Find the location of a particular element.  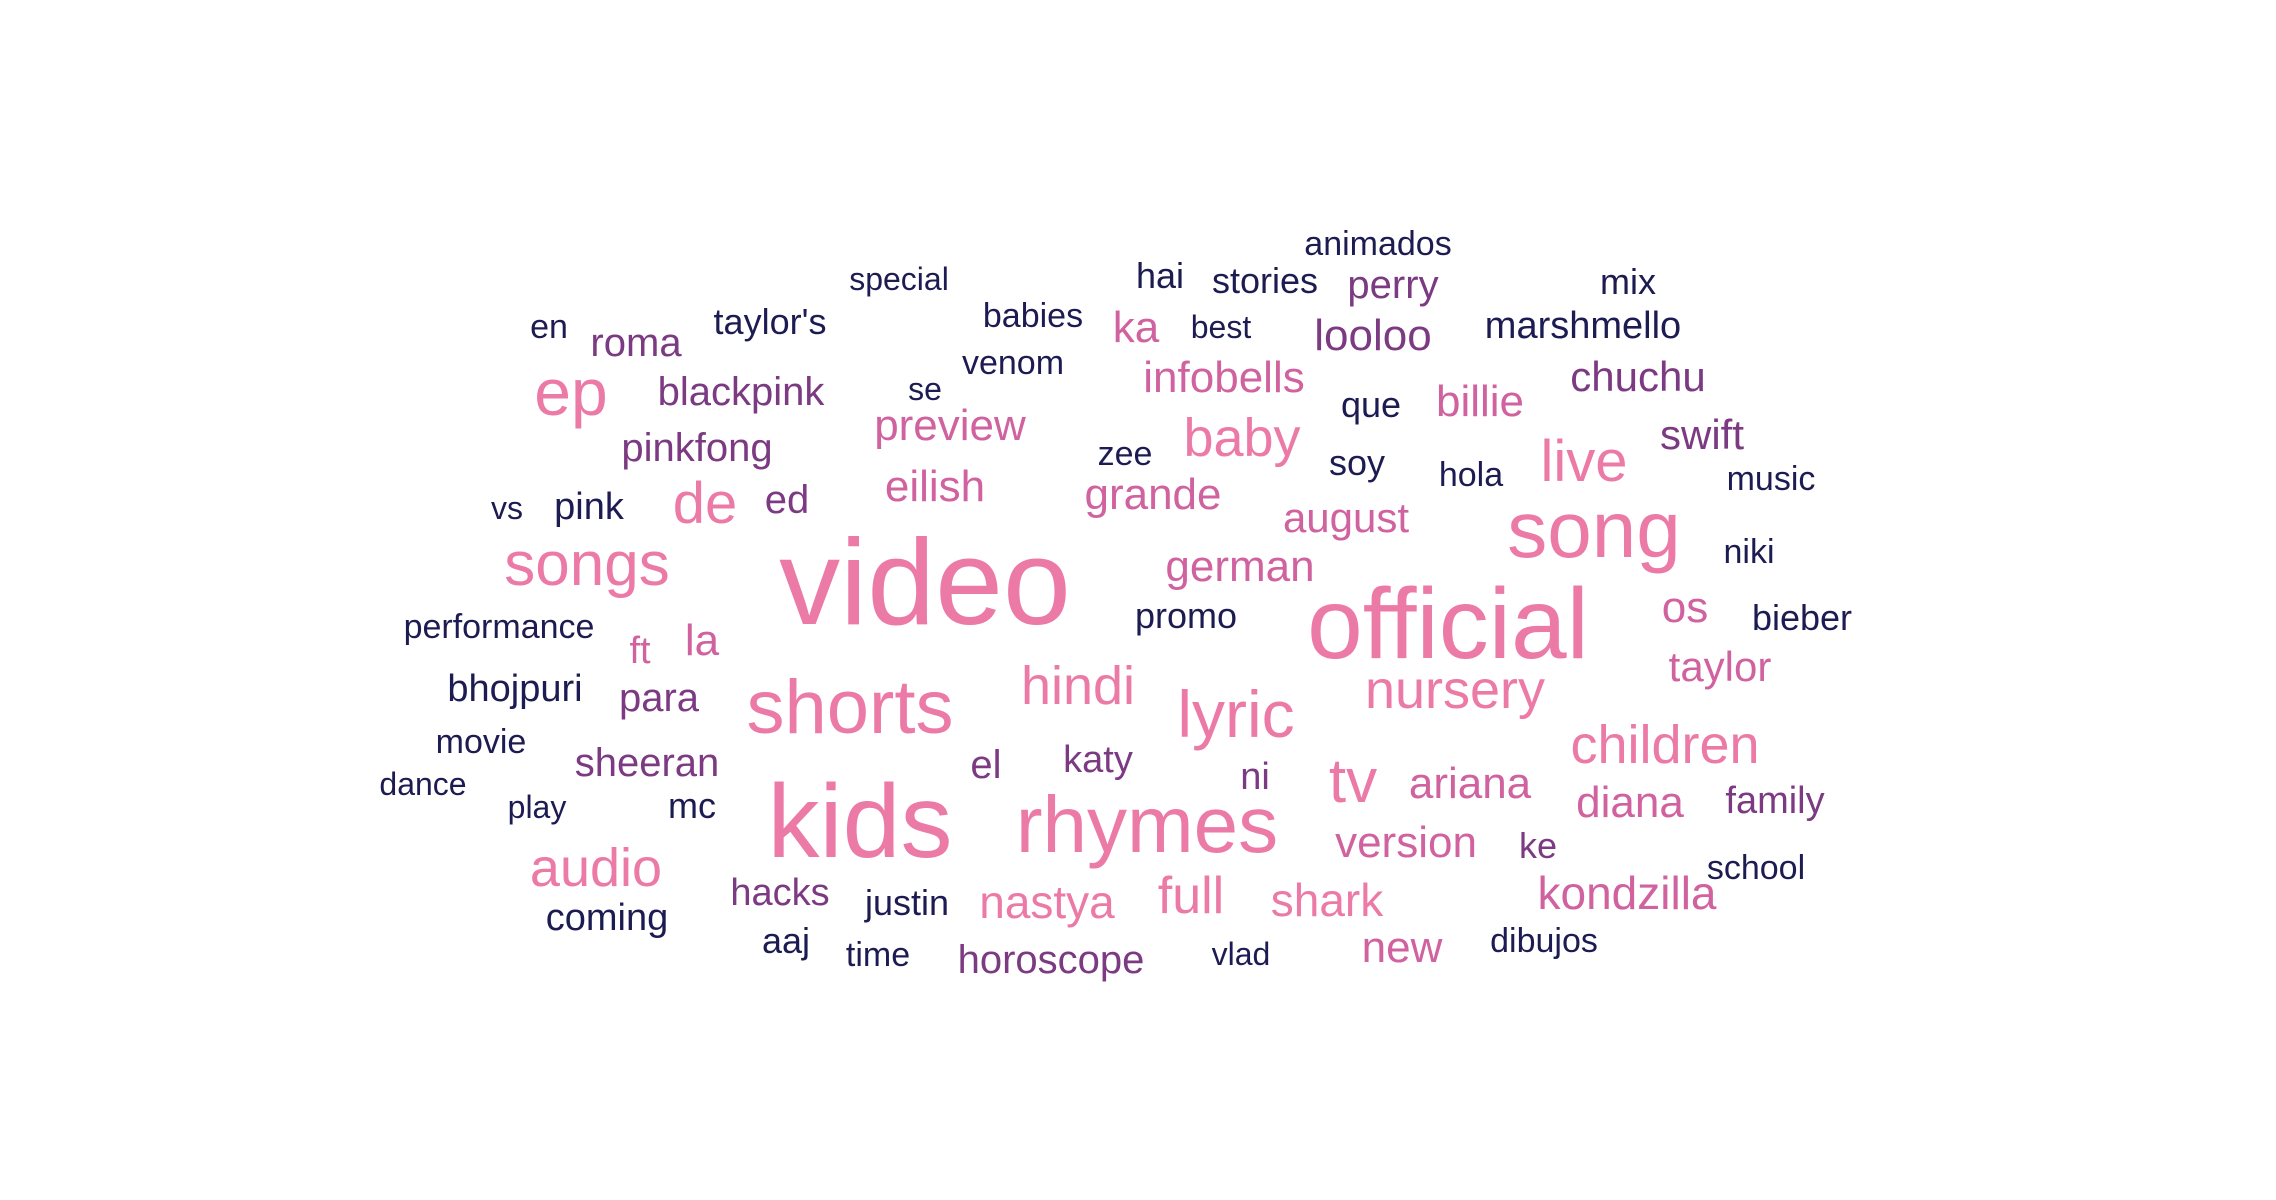

word-hai: hai is located at coordinates (1160, 275).